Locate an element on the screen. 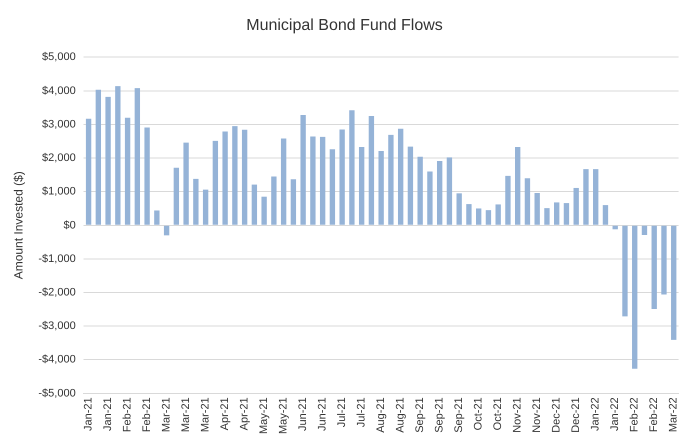  y-tick-label: $3,000 is located at coordinates (59, 124).